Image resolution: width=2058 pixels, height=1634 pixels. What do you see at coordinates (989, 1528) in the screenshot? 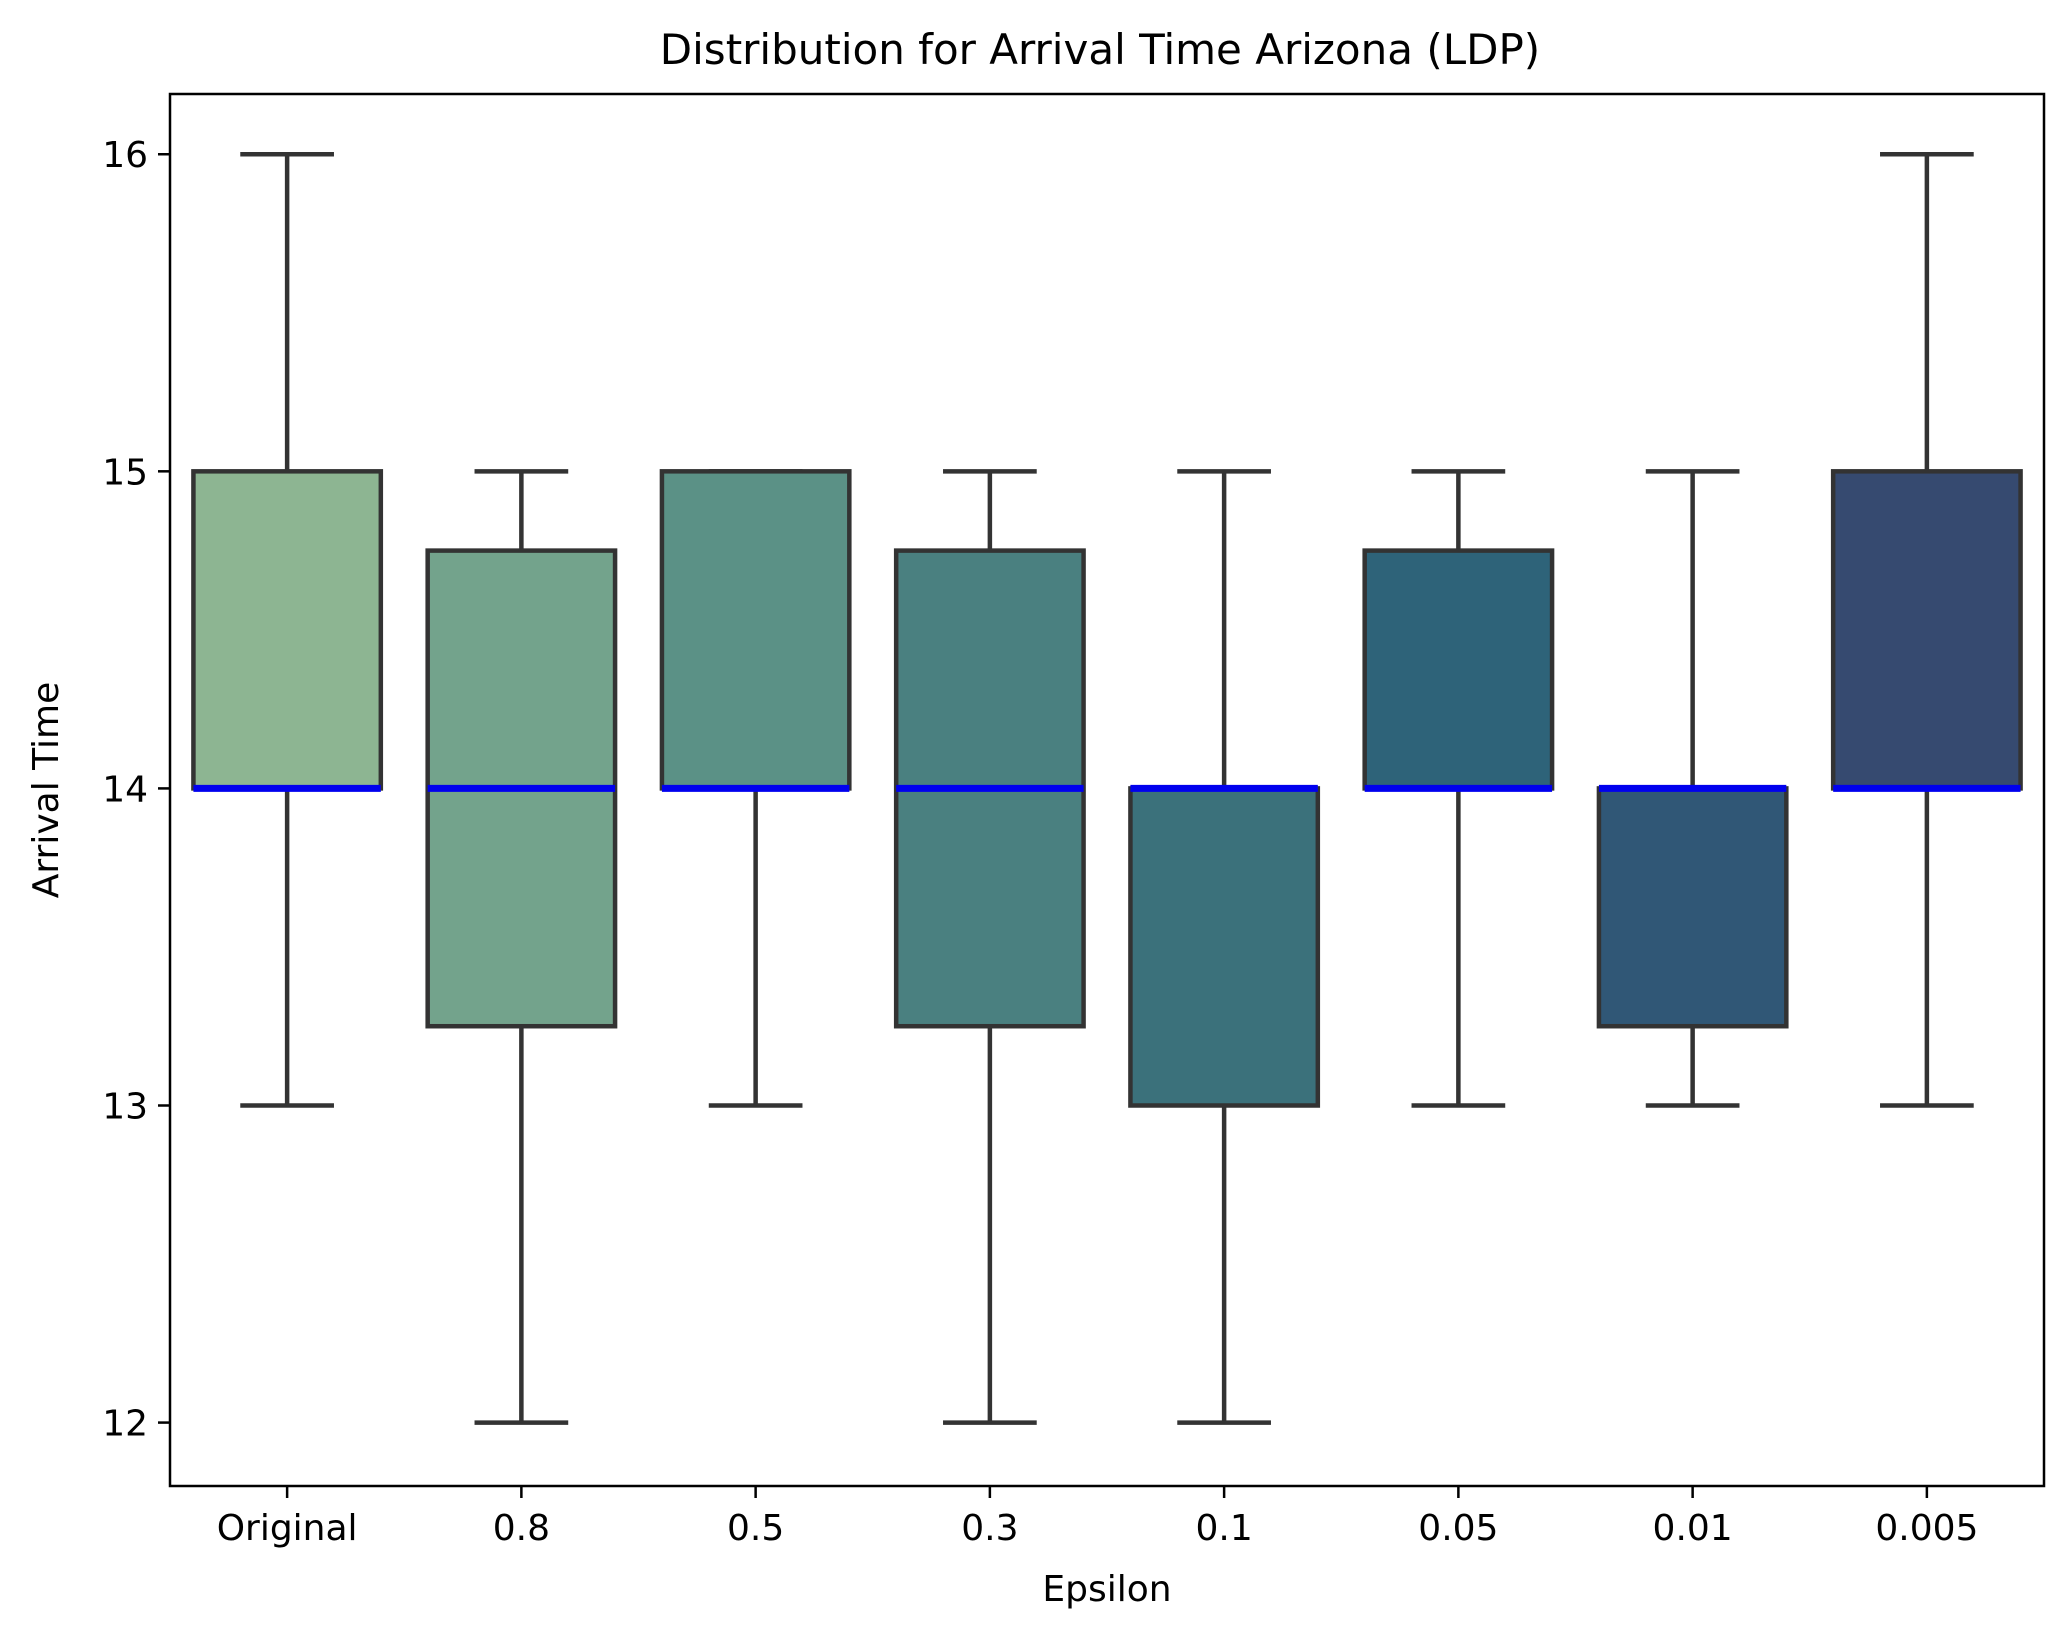
I see `x-tick-label: 0.3` at bounding box center [989, 1528].